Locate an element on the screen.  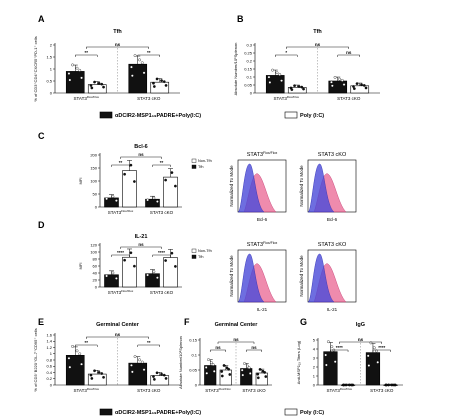
legend-label: Non-Tfh is located at coordinates (205, 161).